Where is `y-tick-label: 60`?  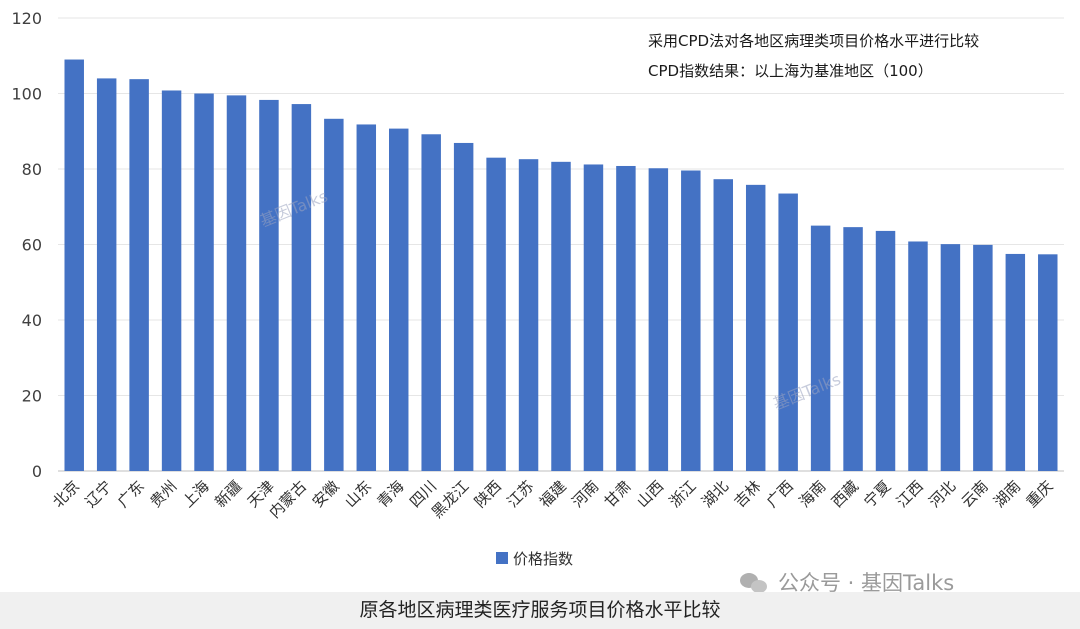 y-tick-label: 60 is located at coordinates (32, 245).